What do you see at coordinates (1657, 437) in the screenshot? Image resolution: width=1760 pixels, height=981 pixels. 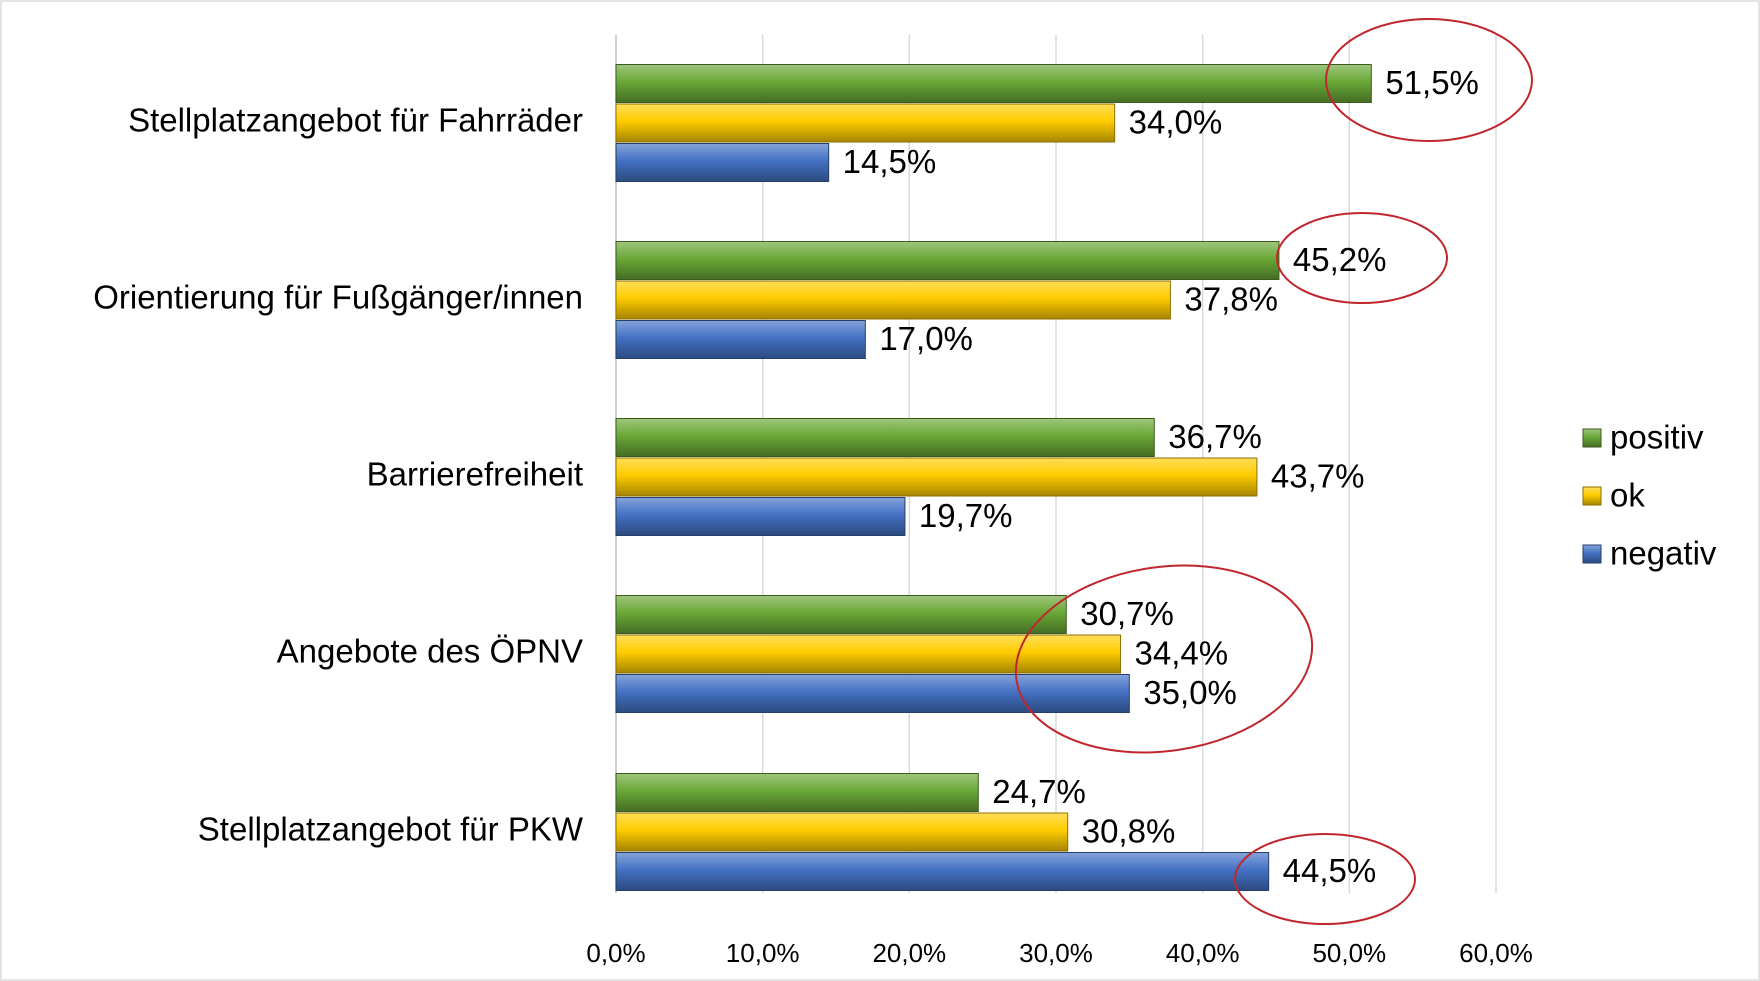 I see `legend-label: positiv` at bounding box center [1657, 437].